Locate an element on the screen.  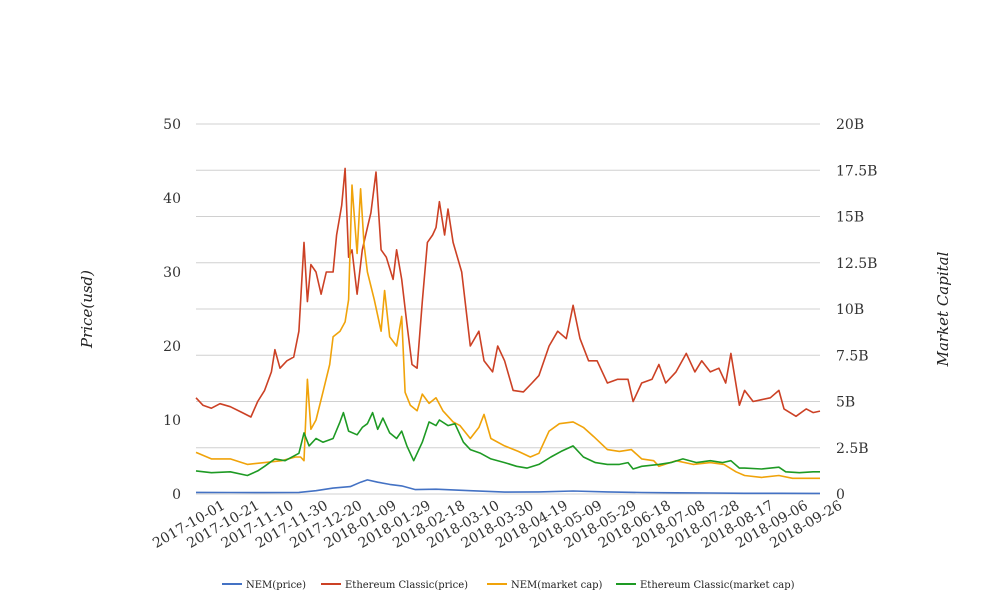
y-tick-label-right: 12.5B is located at coordinates (856, 264).